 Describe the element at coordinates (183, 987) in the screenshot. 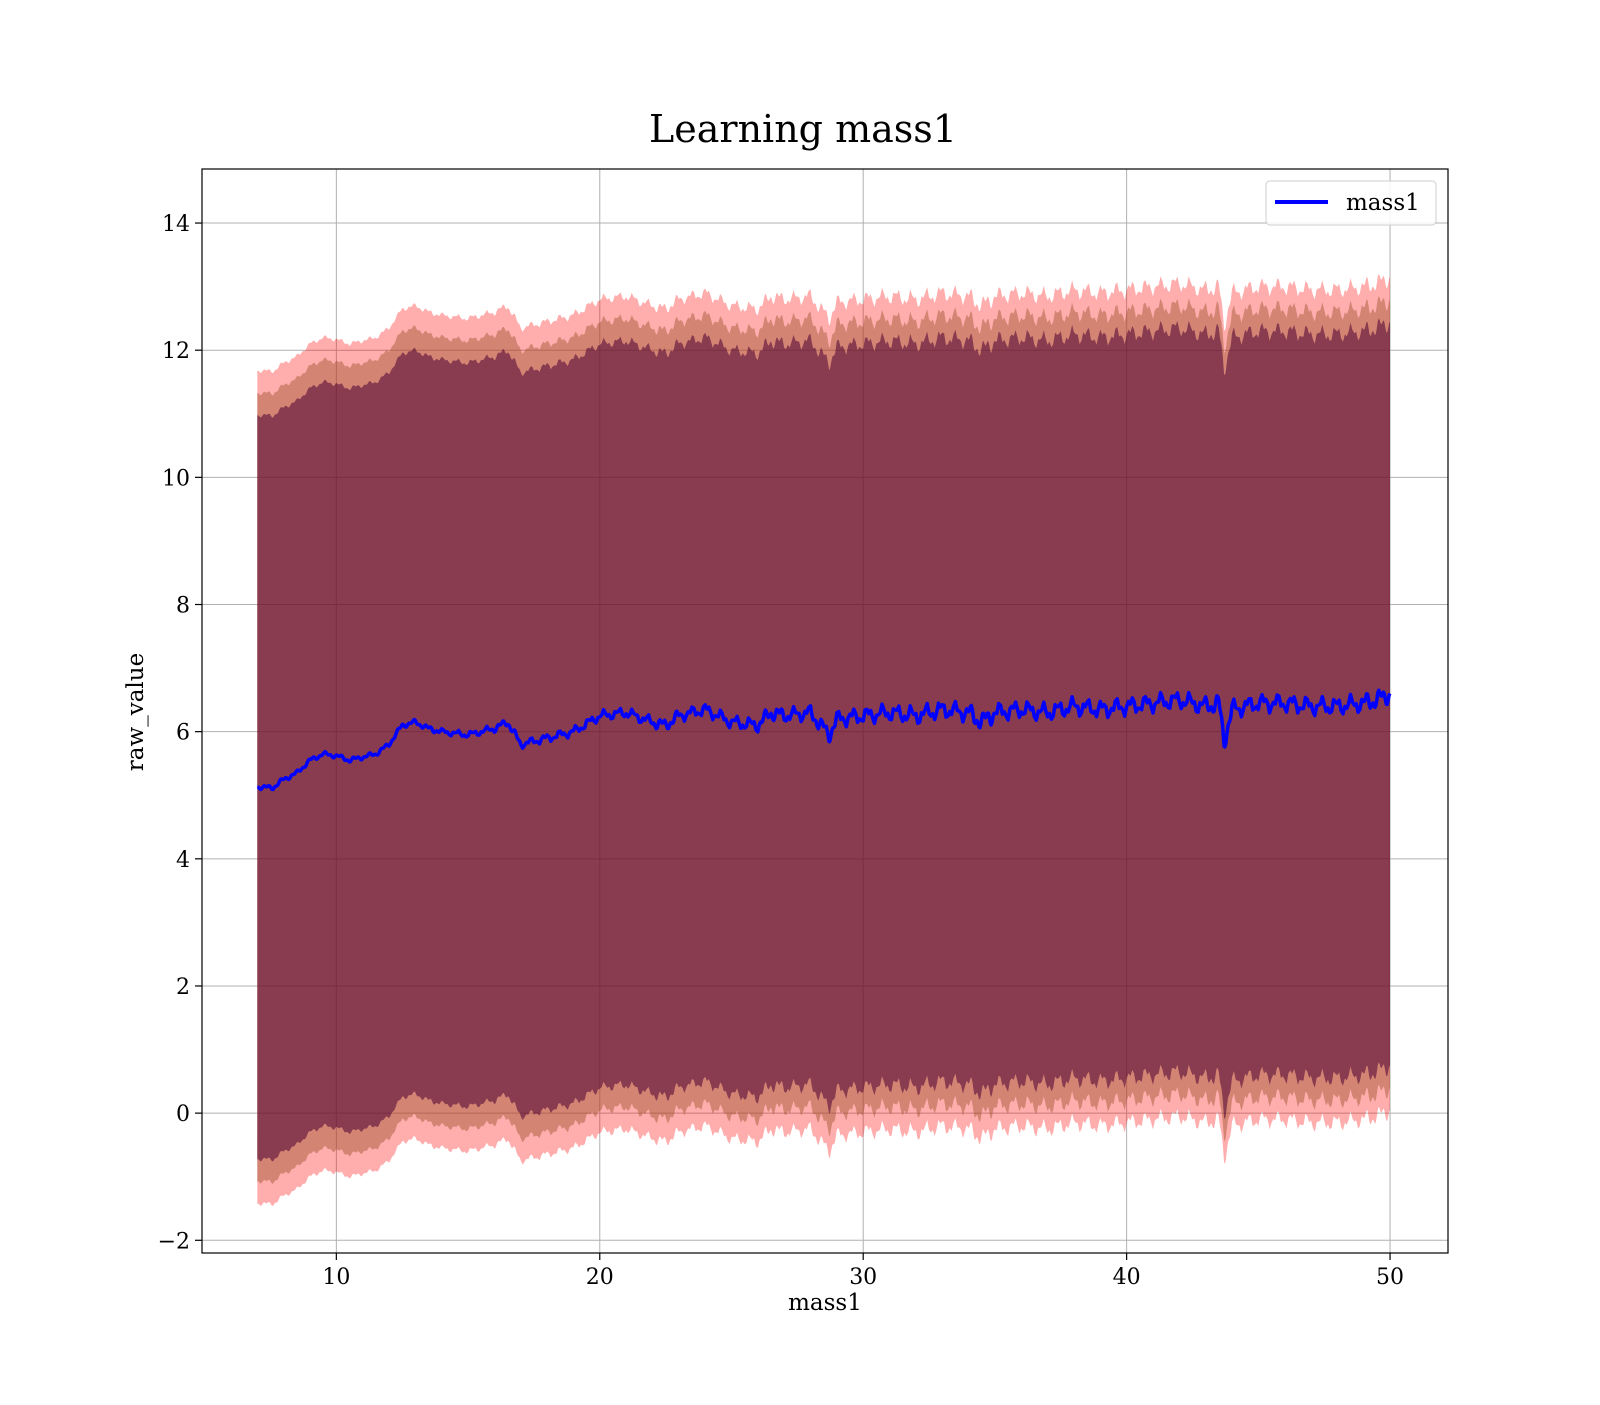

I see `y-tick-label: 2` at that location.